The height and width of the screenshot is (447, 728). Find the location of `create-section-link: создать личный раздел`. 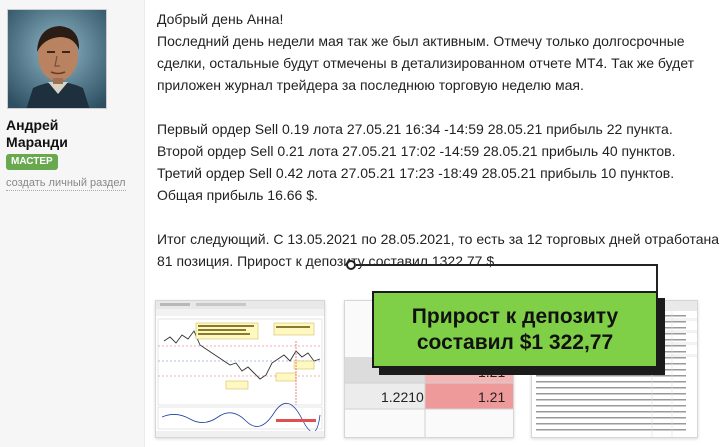

create-section-link: создать личный раздел is located at coordinates (66, 184).